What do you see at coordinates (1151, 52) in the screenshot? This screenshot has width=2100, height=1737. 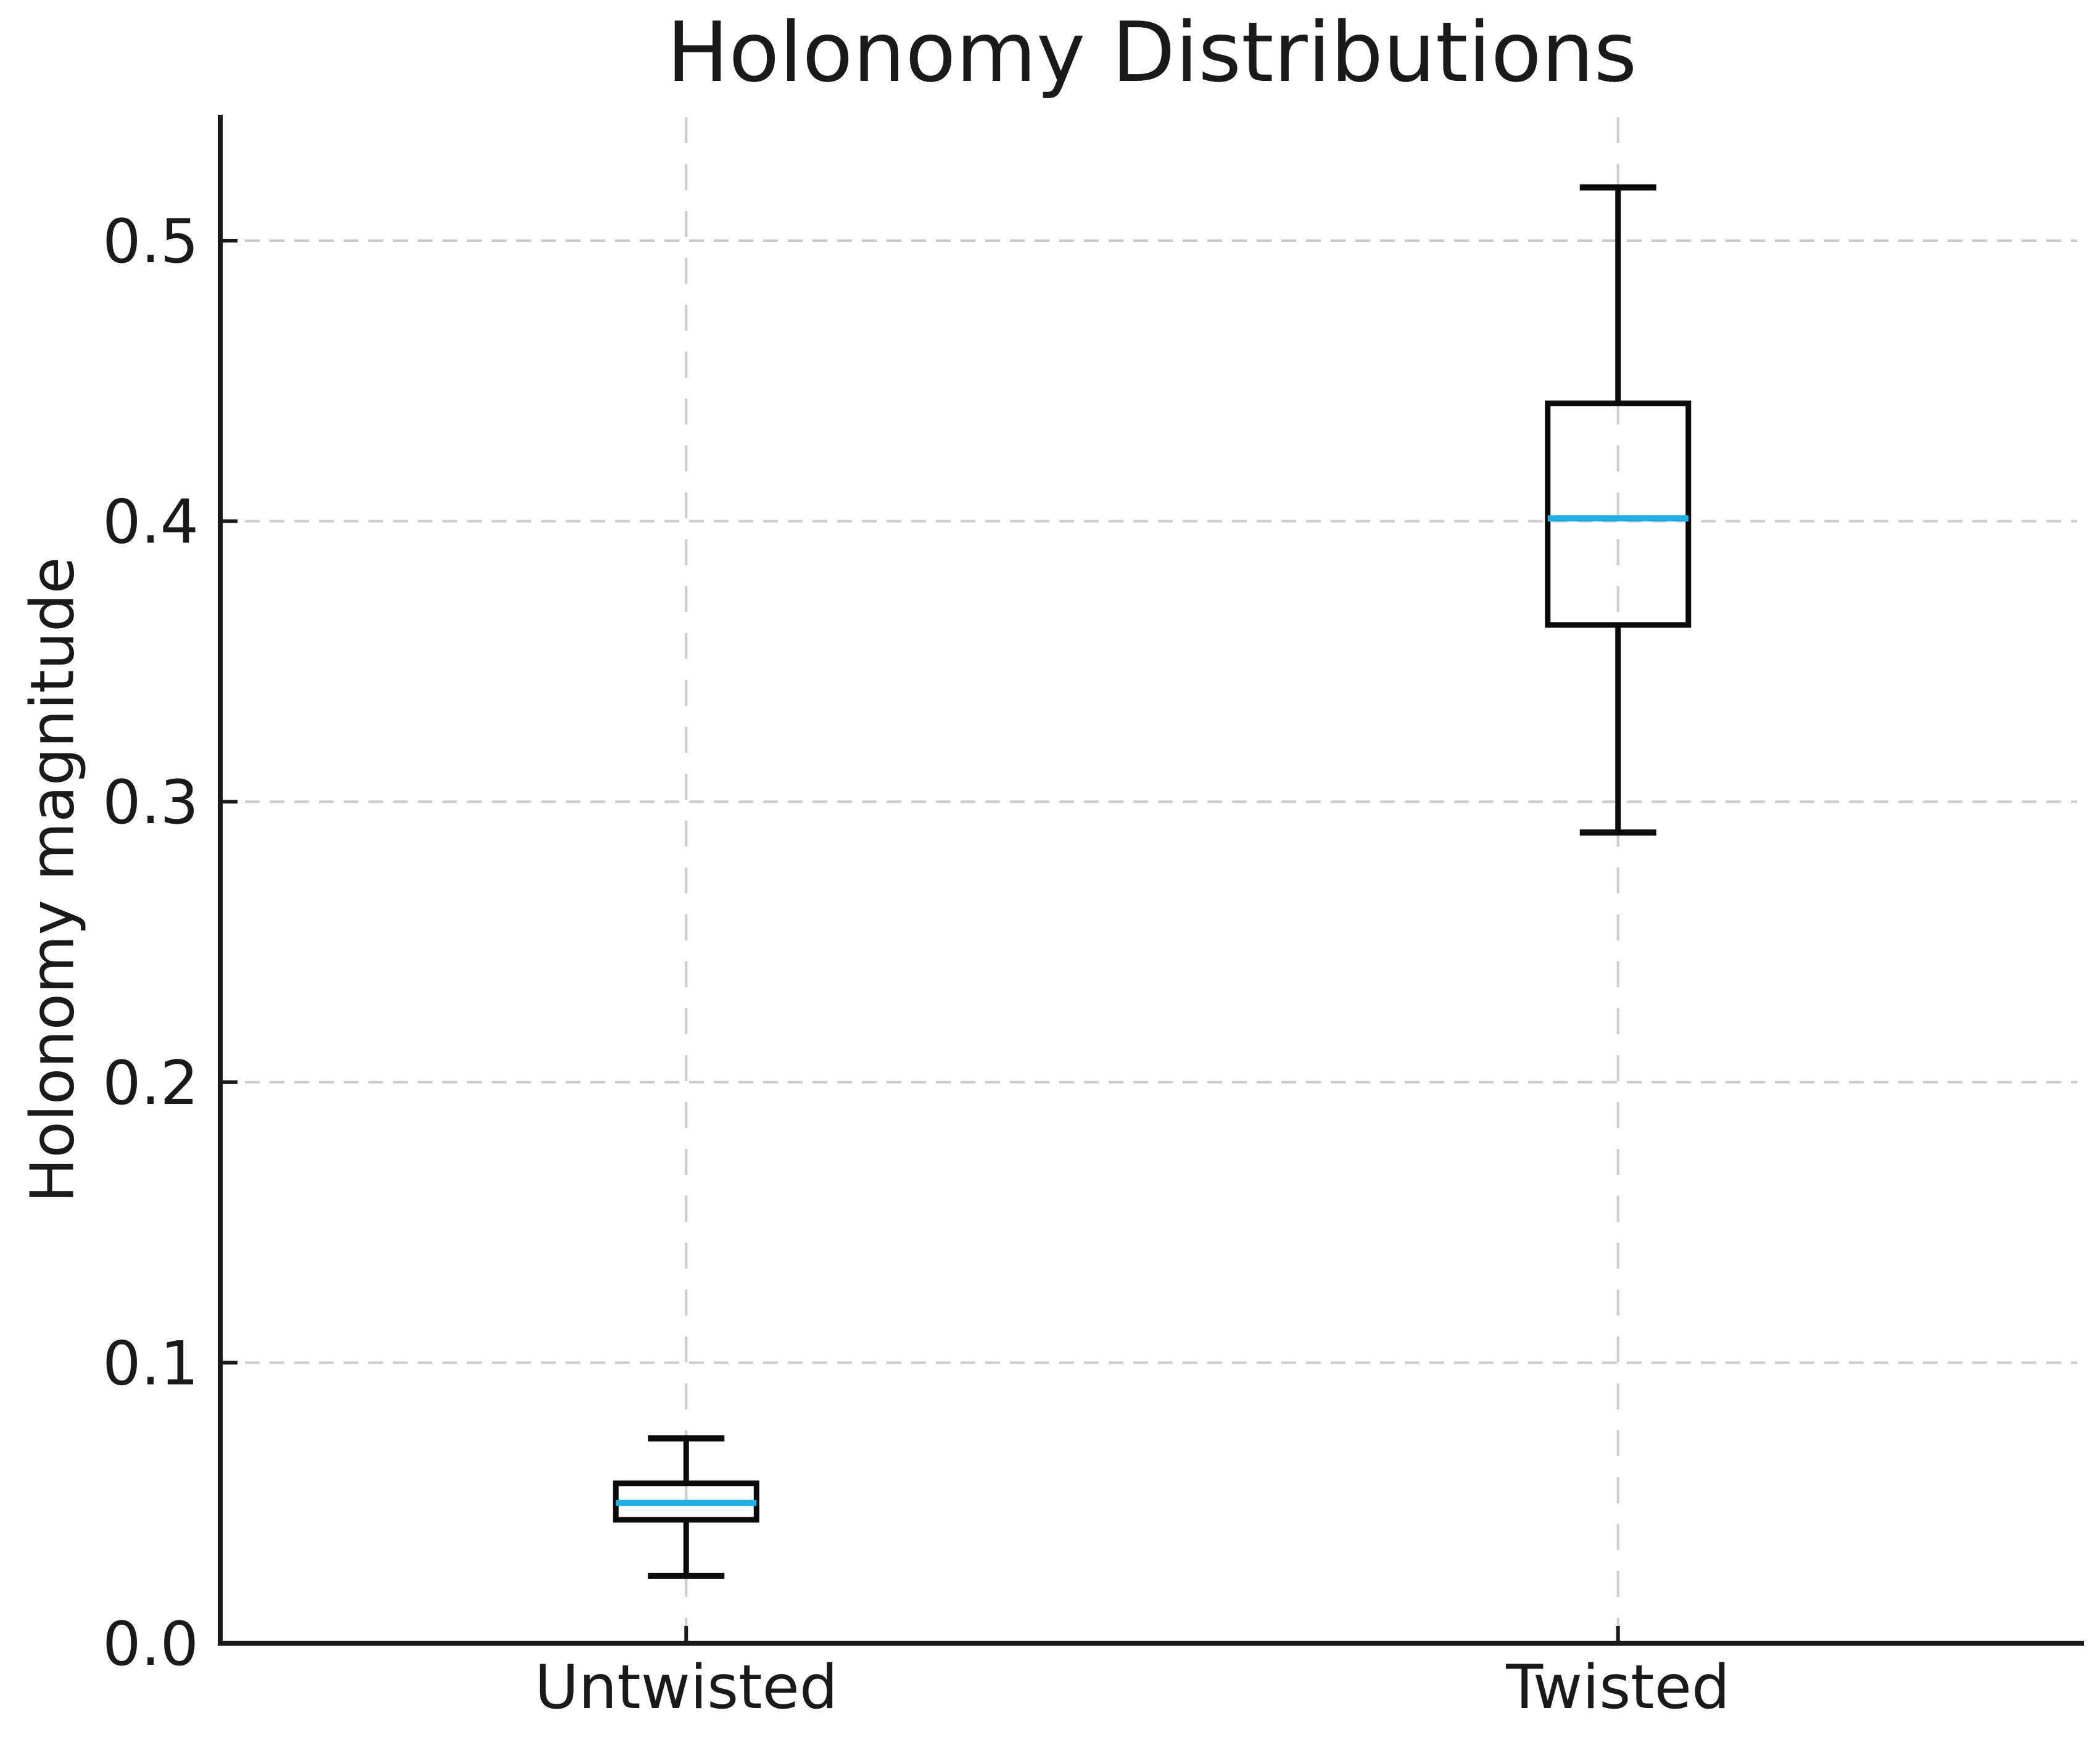 I see `chart-title: Holonomy Distributions` at bounding box center [1151, 52].